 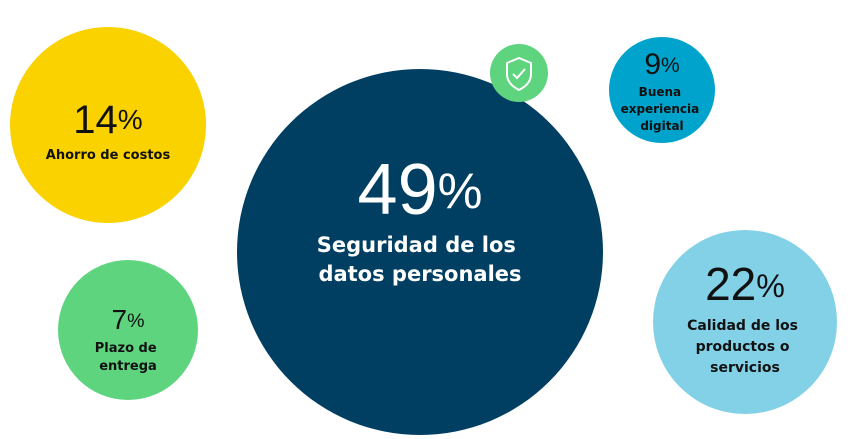 I want to click on value-label: 22%, so click(x=745, y=284).